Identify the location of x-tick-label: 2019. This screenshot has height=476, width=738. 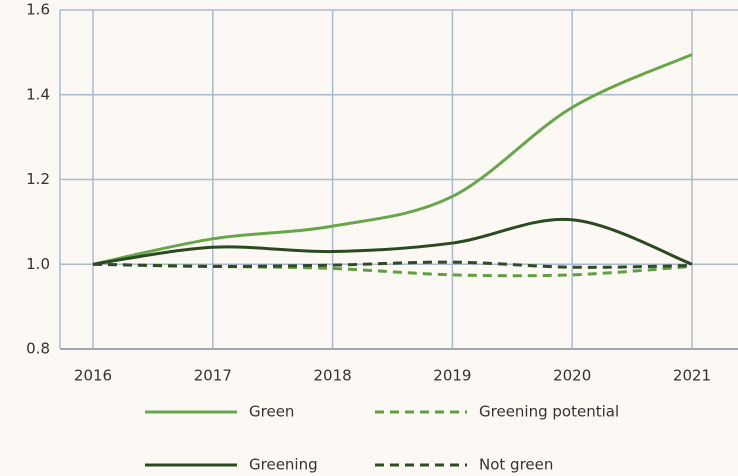
(452, 376).